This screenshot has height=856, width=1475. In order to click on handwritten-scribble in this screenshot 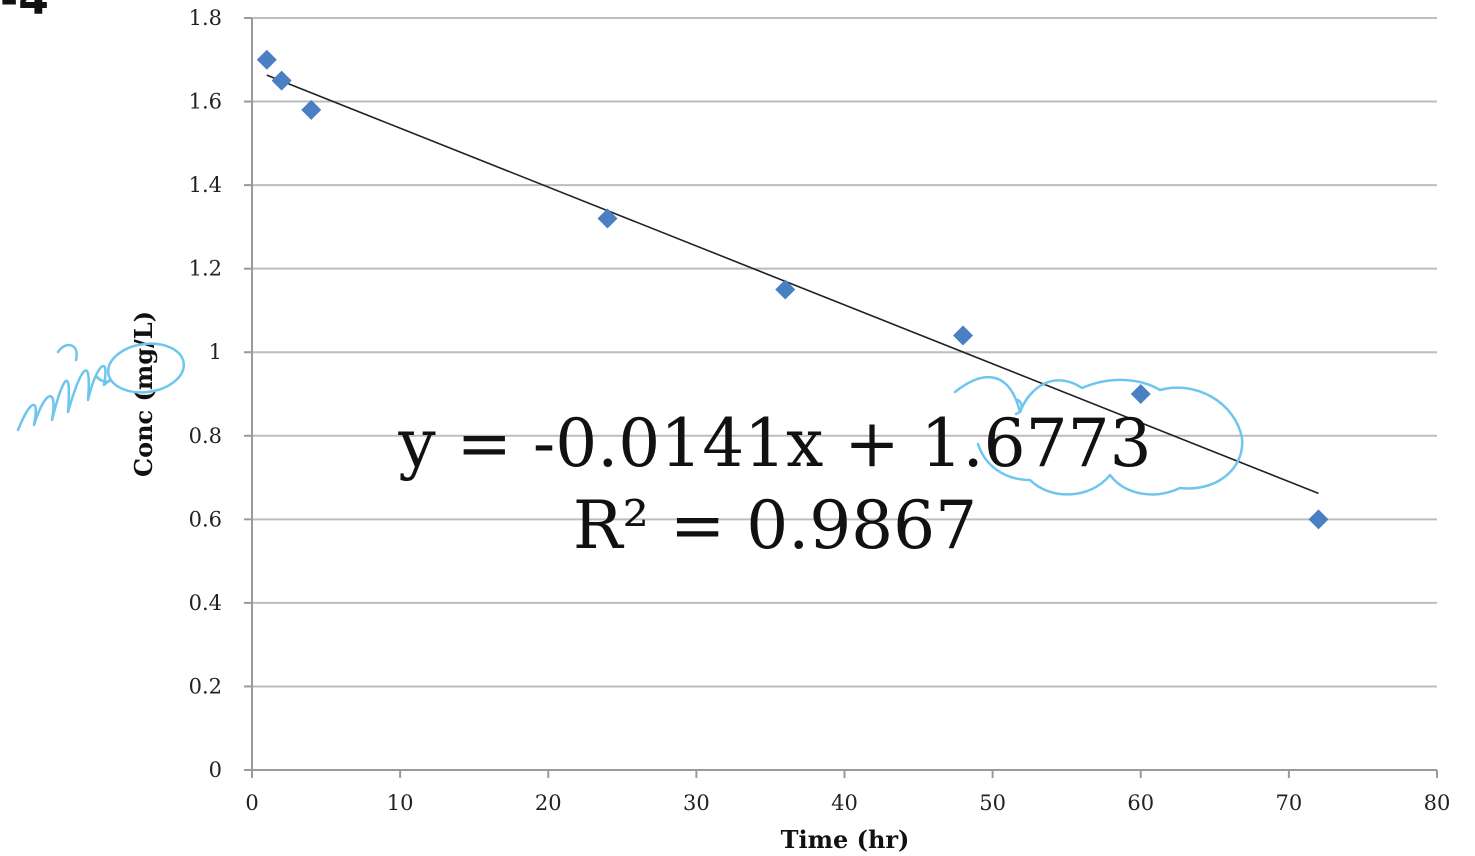, I will do `click(630, 419)`.